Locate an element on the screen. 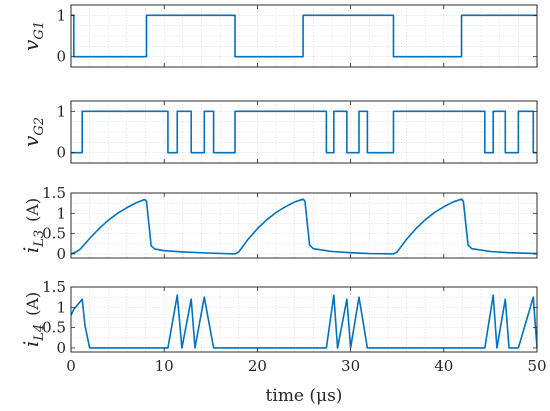 The image size is (550, 411). x-axis-label: time (μs) is located at coordinates (304, 396).